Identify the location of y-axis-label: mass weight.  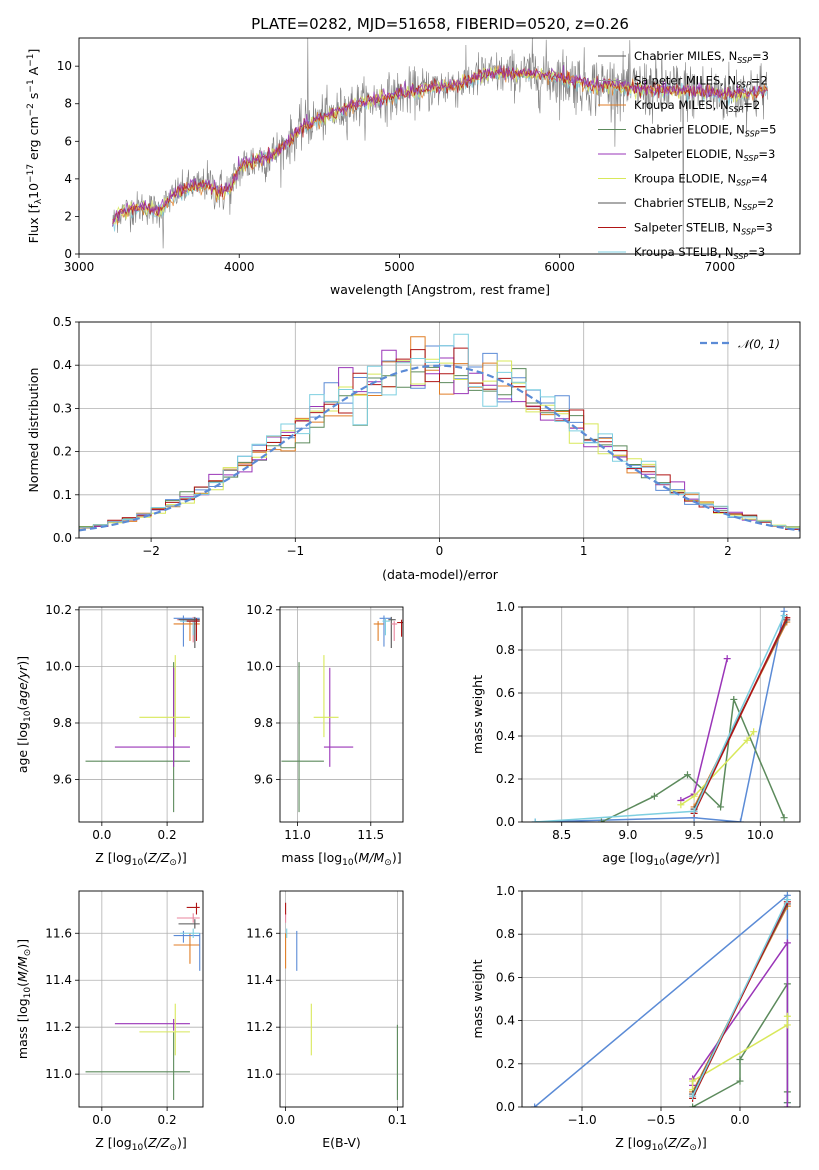
(477, 714).